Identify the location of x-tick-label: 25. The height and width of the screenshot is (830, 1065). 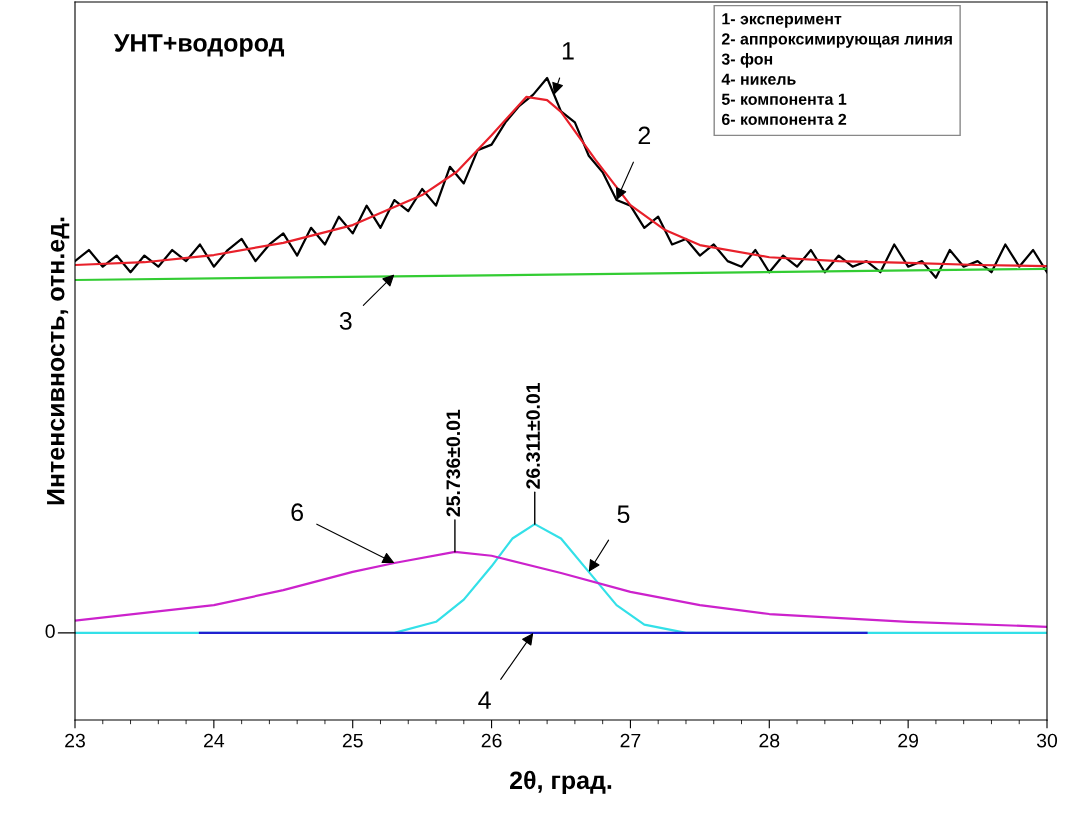
(352, 740).